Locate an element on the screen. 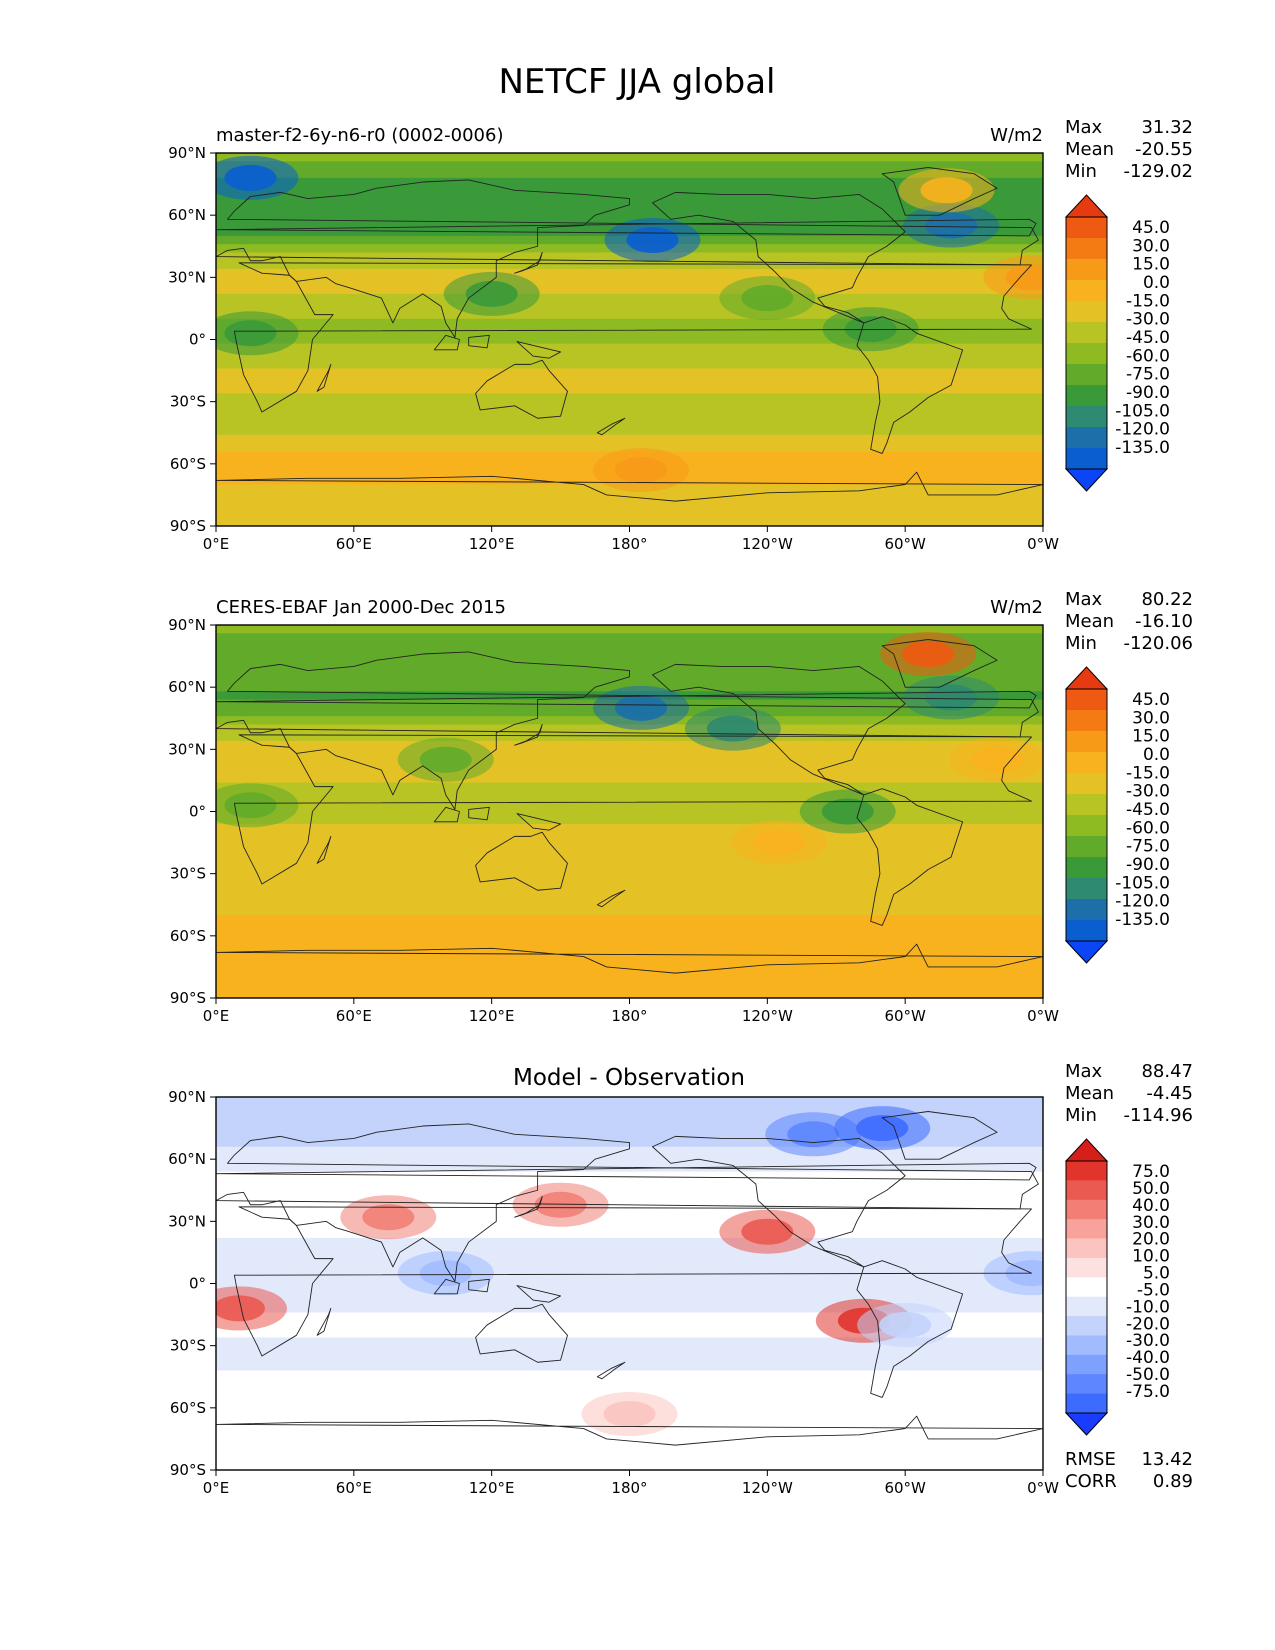 The width and height of the screenshot is (1275, 1650). stat-value: 31.32 is located at coordinates (1167, 127).